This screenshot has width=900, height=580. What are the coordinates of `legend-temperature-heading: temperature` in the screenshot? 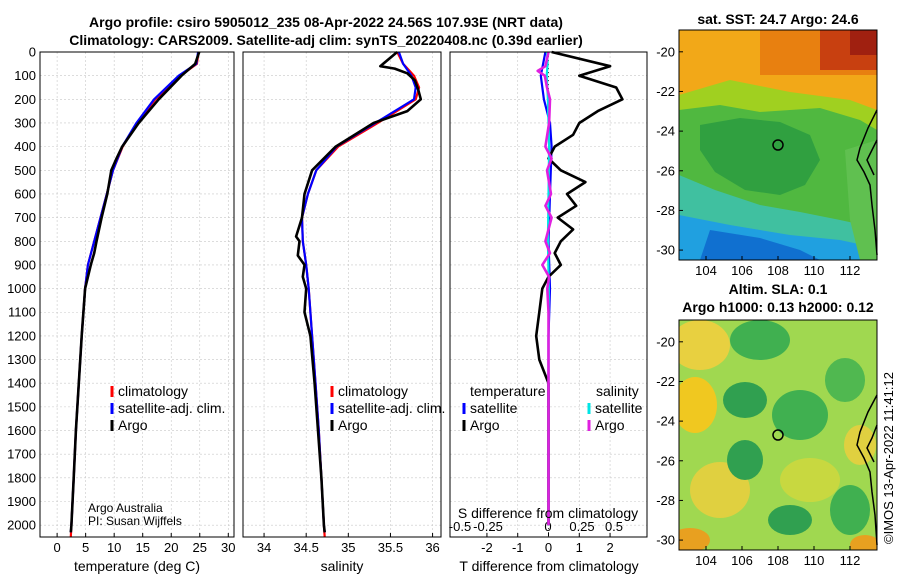 It's located at (508, 391).